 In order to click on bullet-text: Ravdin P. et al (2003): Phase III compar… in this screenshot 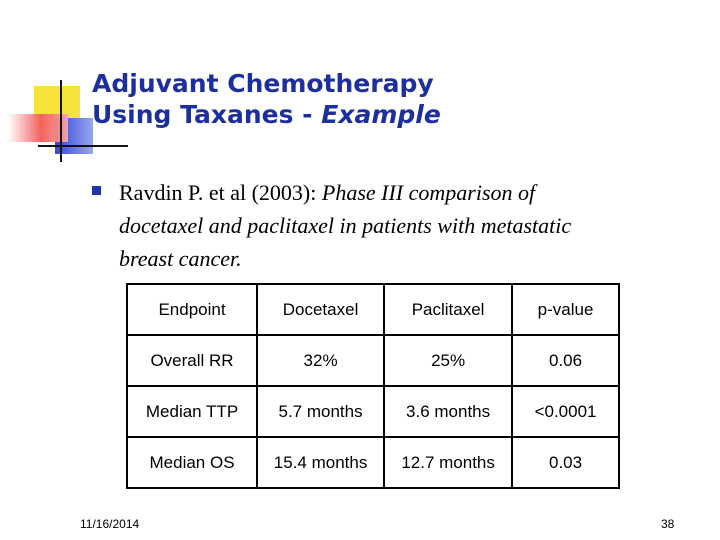, I will do `click(365, 225)`.